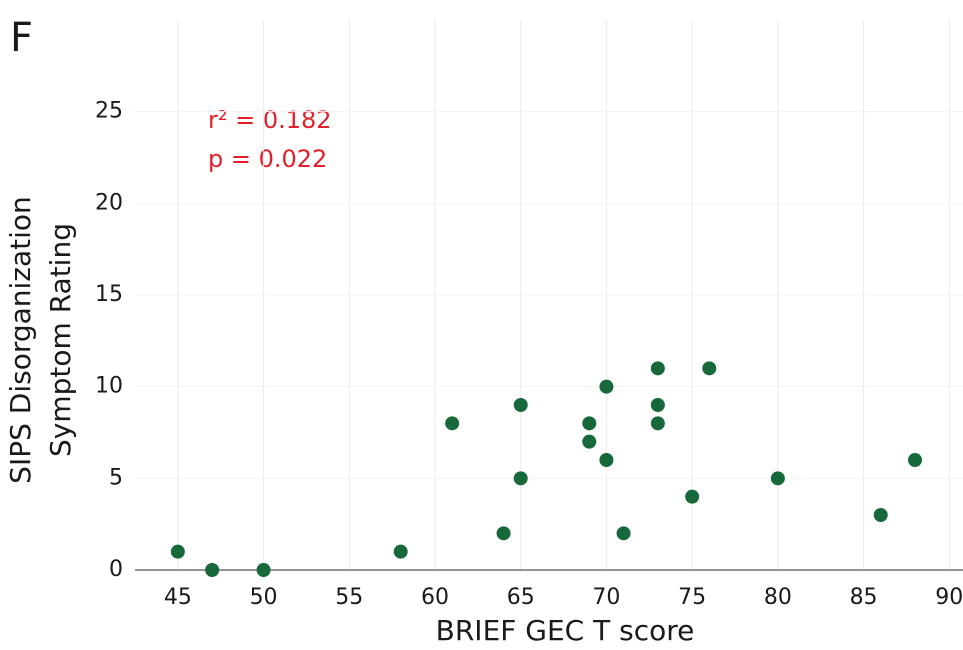  I want to click on y-axis-label: Symptom Rating, so click(60, 340).